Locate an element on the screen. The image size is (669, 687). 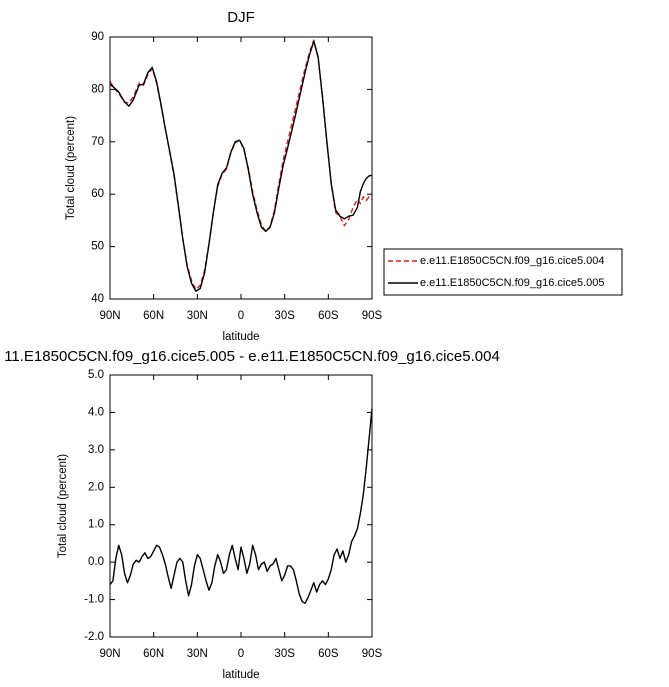
chart0-x-tick-label-4: 30S is located at coordinates (284, 316).